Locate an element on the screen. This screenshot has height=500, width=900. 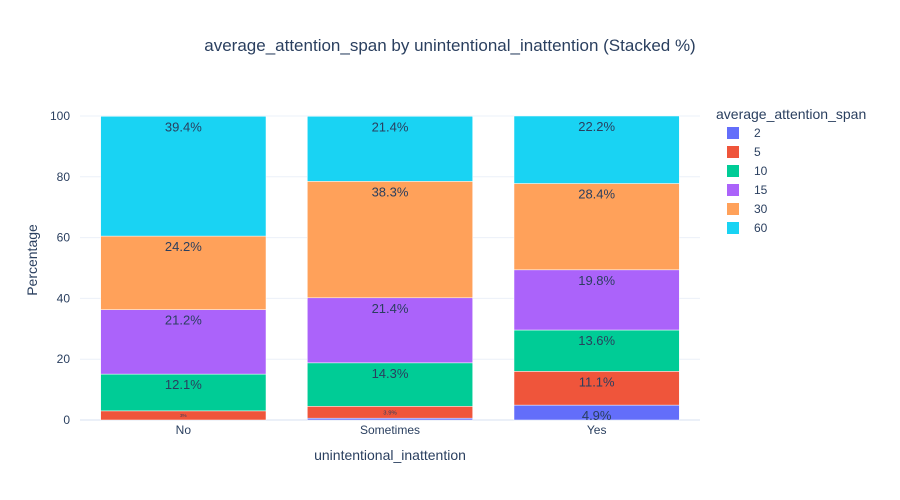
bar-data-label: 28.4% is located at coordinates (596, 193).